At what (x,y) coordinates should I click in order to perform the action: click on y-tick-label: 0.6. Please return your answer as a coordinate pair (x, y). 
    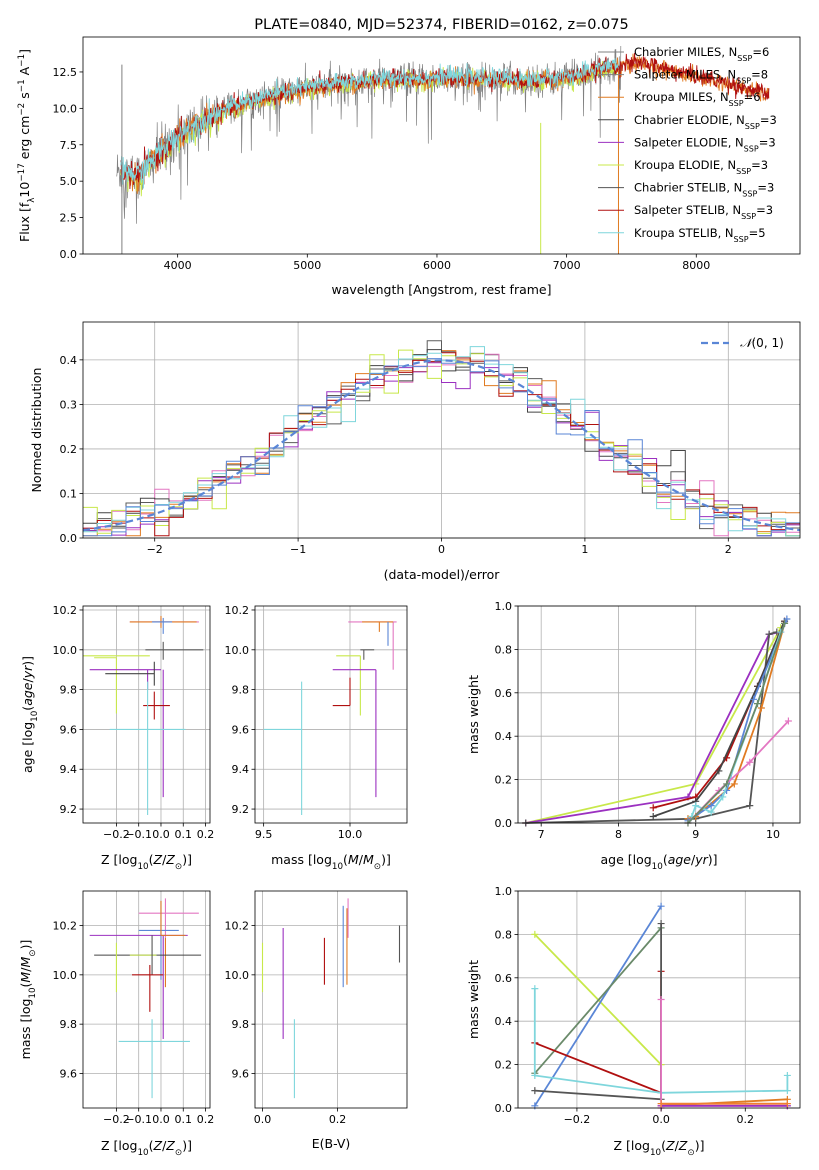
    Looking at the image, I should click on (504, 693).